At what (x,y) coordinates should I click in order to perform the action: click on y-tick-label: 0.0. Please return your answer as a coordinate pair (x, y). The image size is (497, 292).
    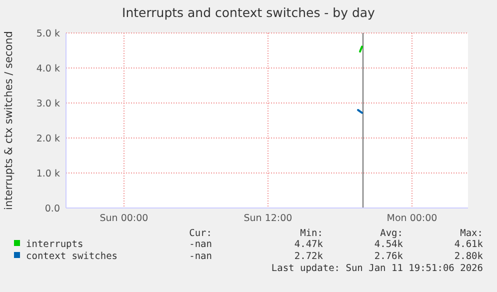
    Looking at the image, I should click on (52, 209).